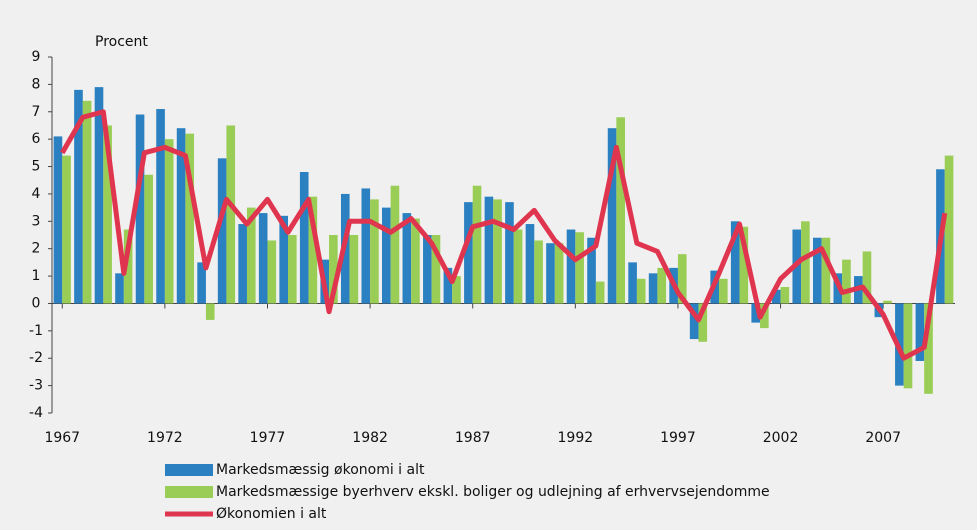 The width and height of the screenshot is (977, 530). I want to click on x-tick-label: 1977, so click(268, 438).